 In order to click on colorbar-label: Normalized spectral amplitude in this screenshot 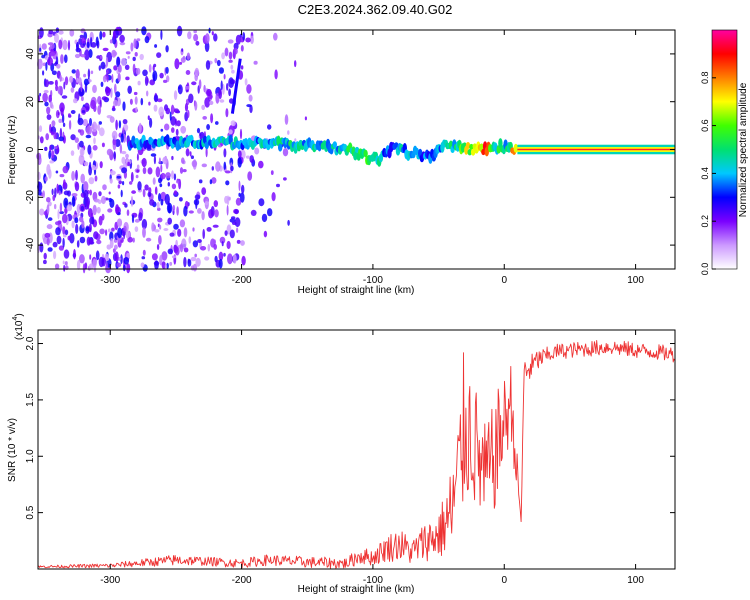, I will do `click(743, 149)`.